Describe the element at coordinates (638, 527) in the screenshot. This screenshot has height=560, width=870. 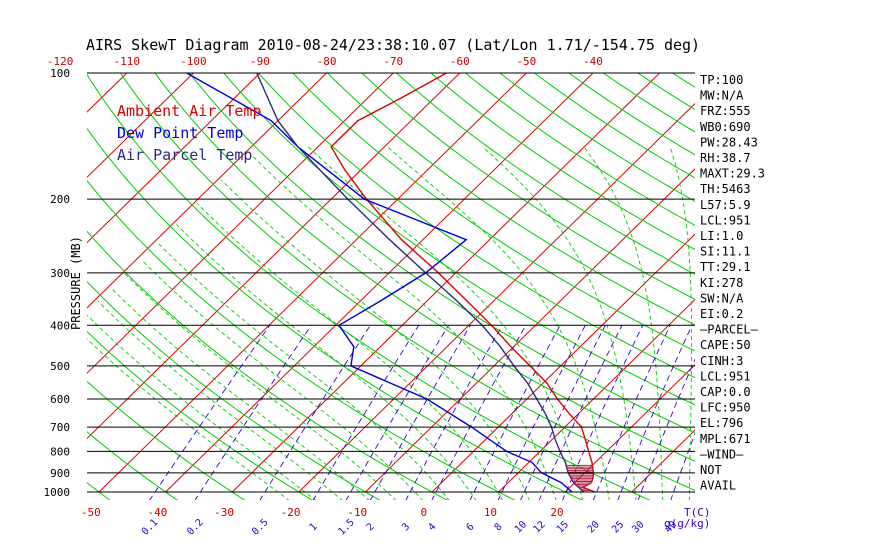
I see `mixing-ratio-tick-label: 30` at that location.